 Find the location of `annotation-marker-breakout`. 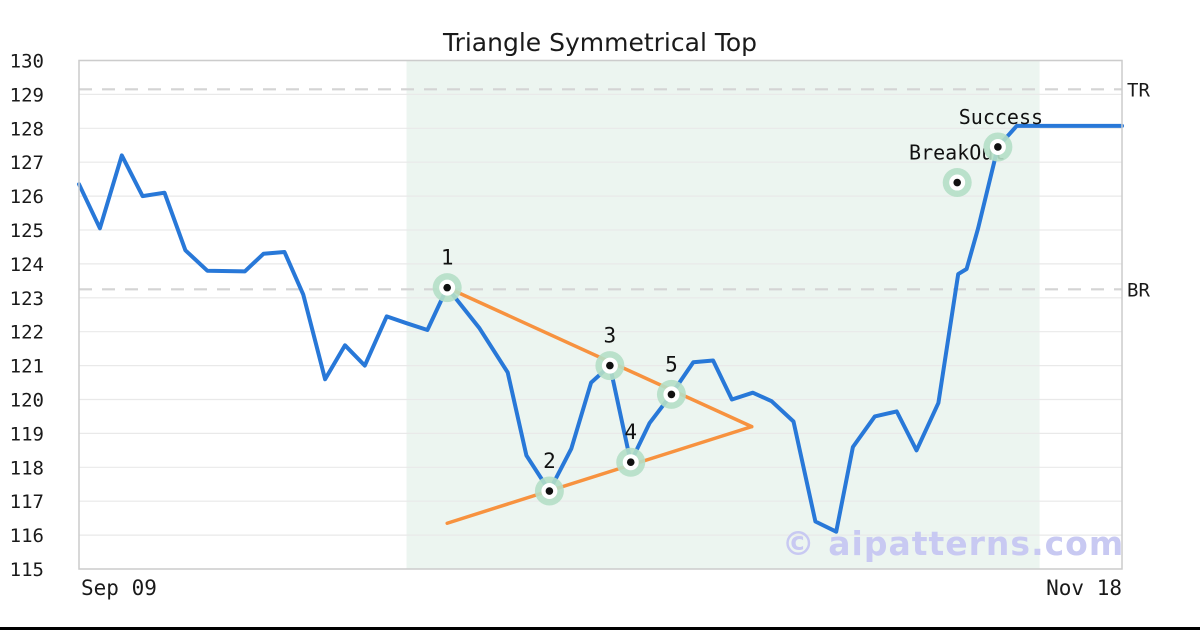

annotation-marker-breakout is located at coordinates (957, 183).